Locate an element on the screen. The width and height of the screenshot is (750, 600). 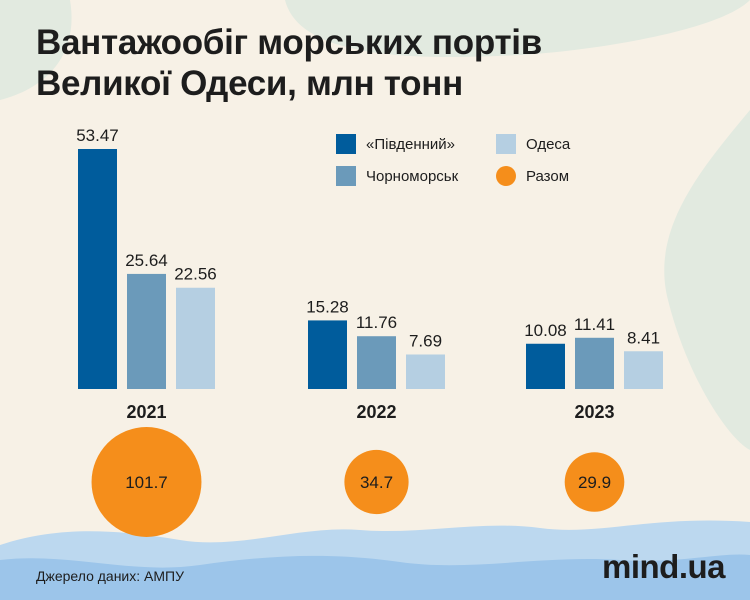
legend-label-pivdennyi: «Південний» is located at coordinates (411, 144).